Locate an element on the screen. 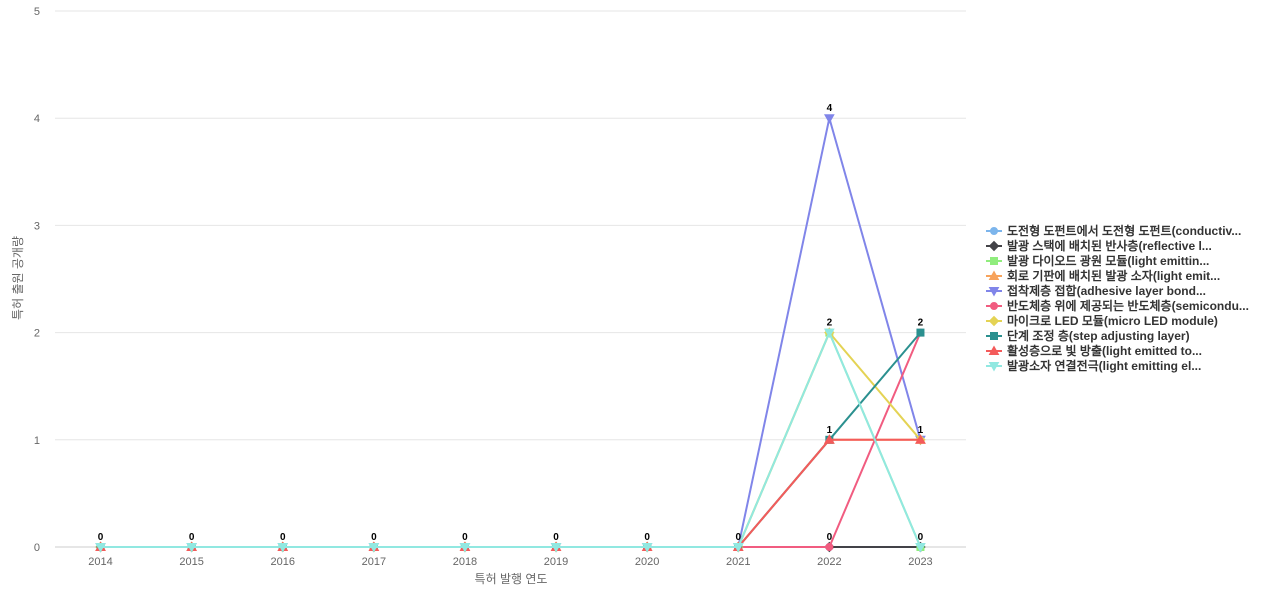 This screenshot has width=1280, height=605. legend-label: 마이크로 LED 모듈(micro LED module) is located at coordinates (1112, 320).